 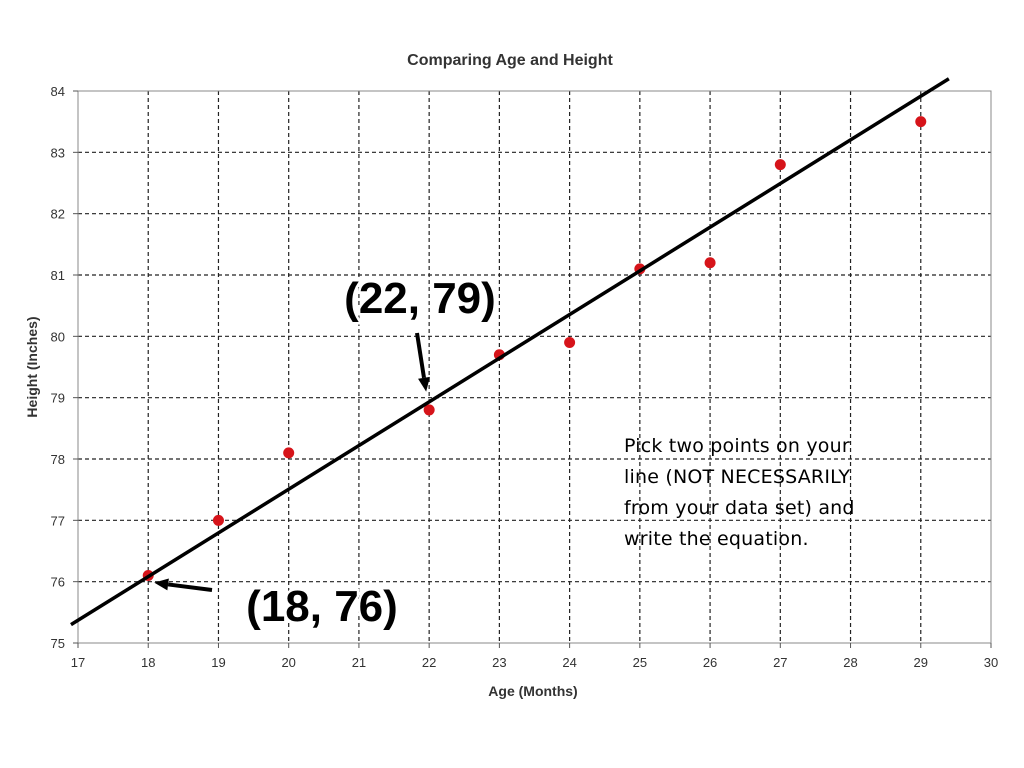 I want to click on x-tick-label: 20, so click(x=288, y=662).